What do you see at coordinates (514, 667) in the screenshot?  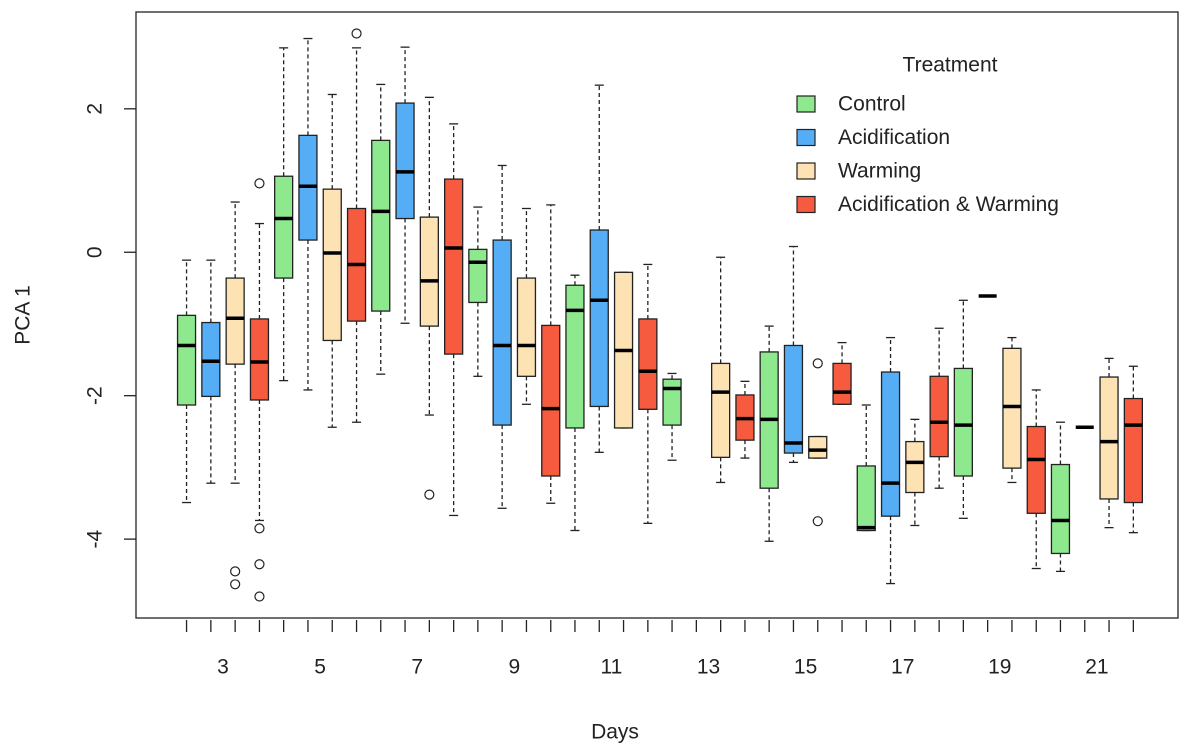 I see `x-tick-label: 9` at bounding box center [514, 667].